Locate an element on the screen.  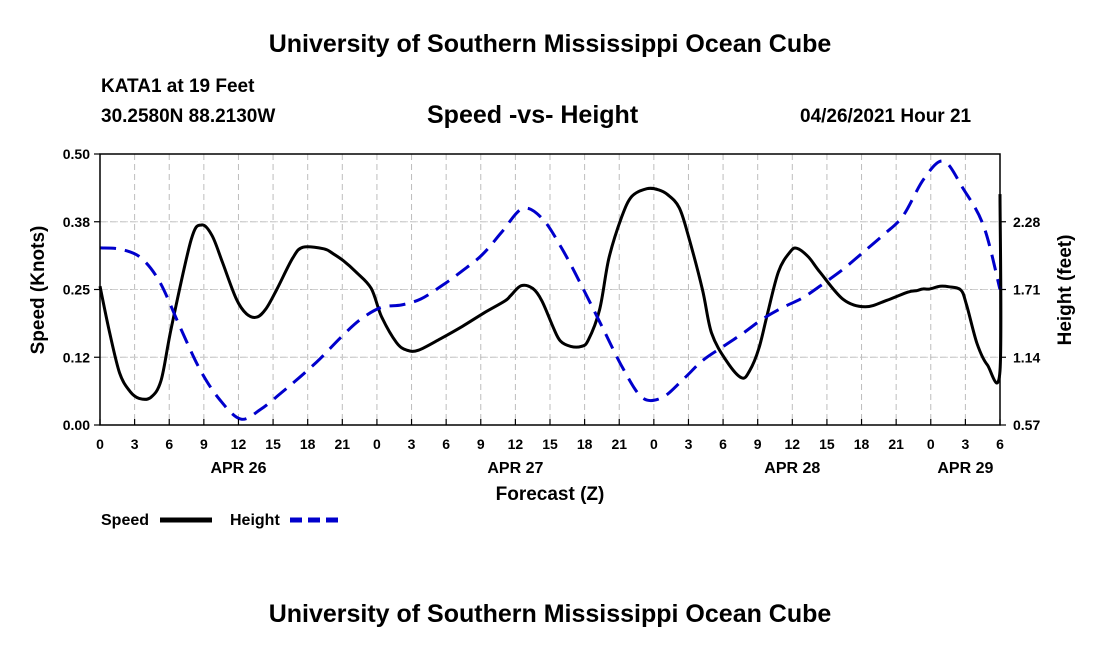
y-tick-label: 0.50 is located at coordinates (76, 154).